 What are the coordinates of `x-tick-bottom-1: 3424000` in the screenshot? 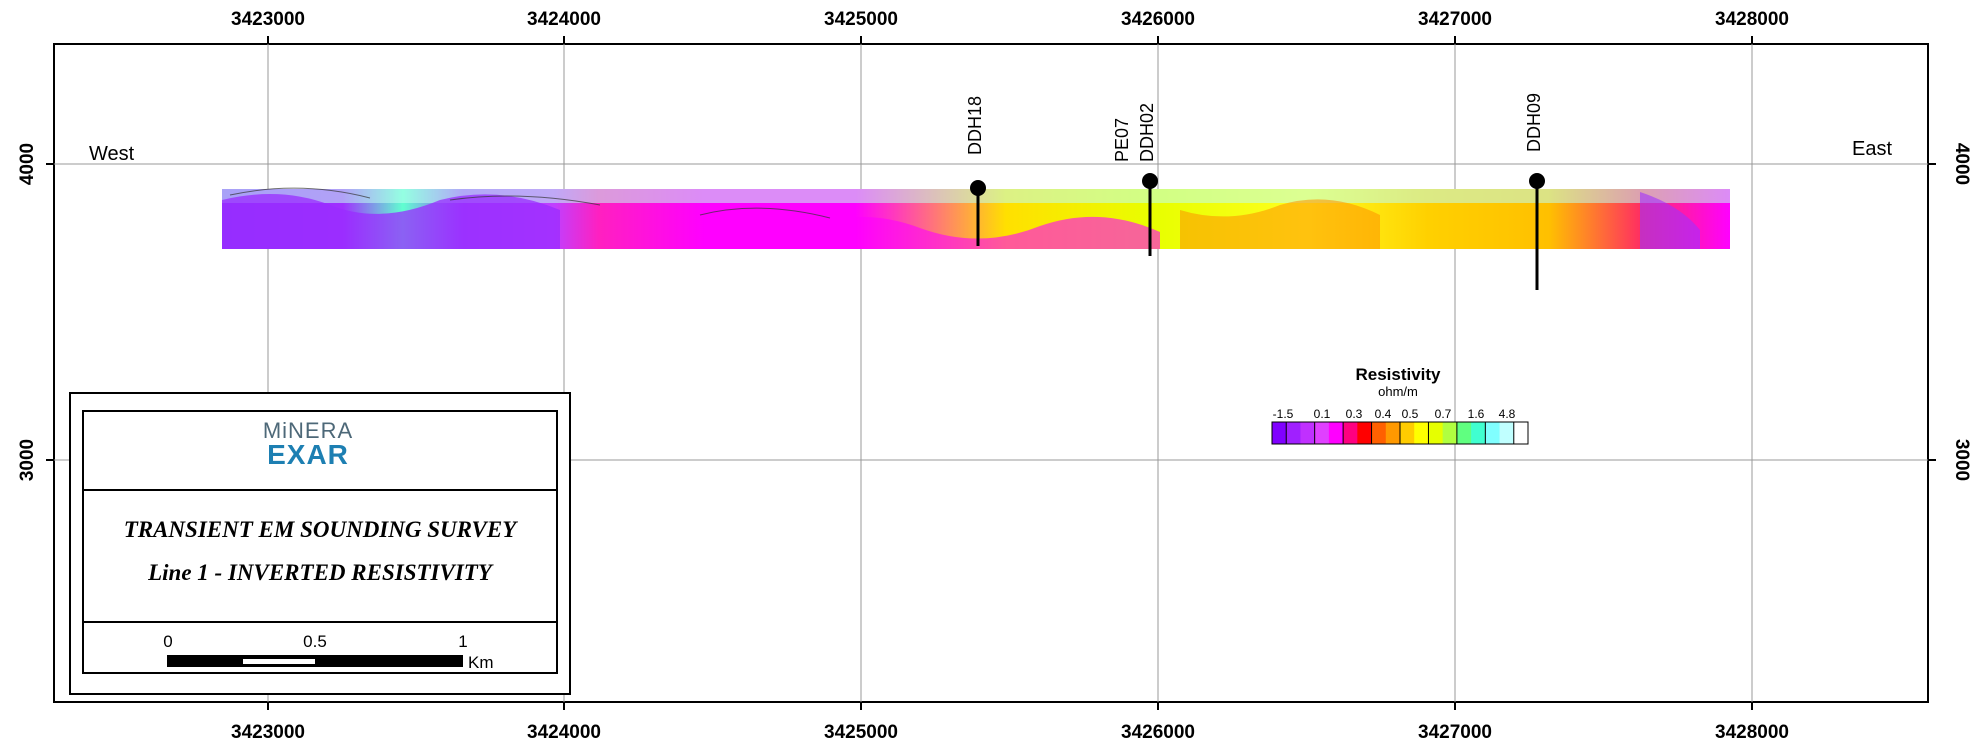 It's located at (564, 732).